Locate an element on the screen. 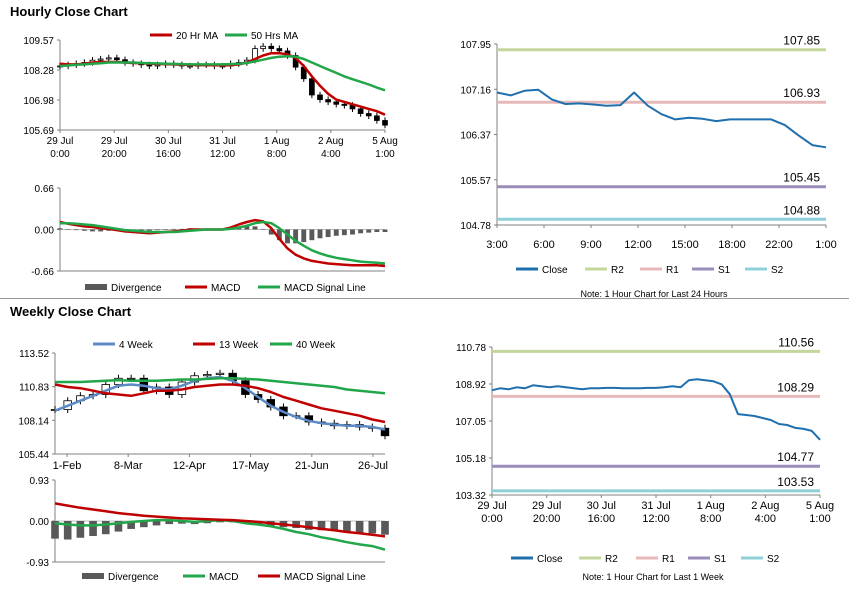 The height and width of the screenshot is (591, 849). hourly-macd-ytick-label: 0.66 is located at coordinates (45, 189).